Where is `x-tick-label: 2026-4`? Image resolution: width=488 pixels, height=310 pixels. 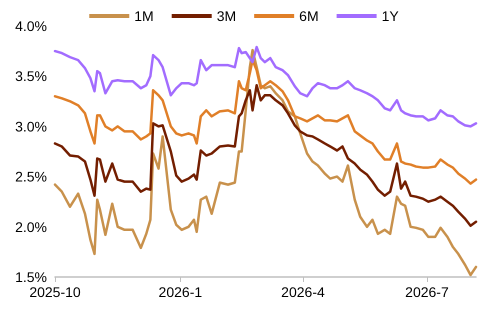
x-tick-label: 2026-4 is located at coordinates (303, 292).